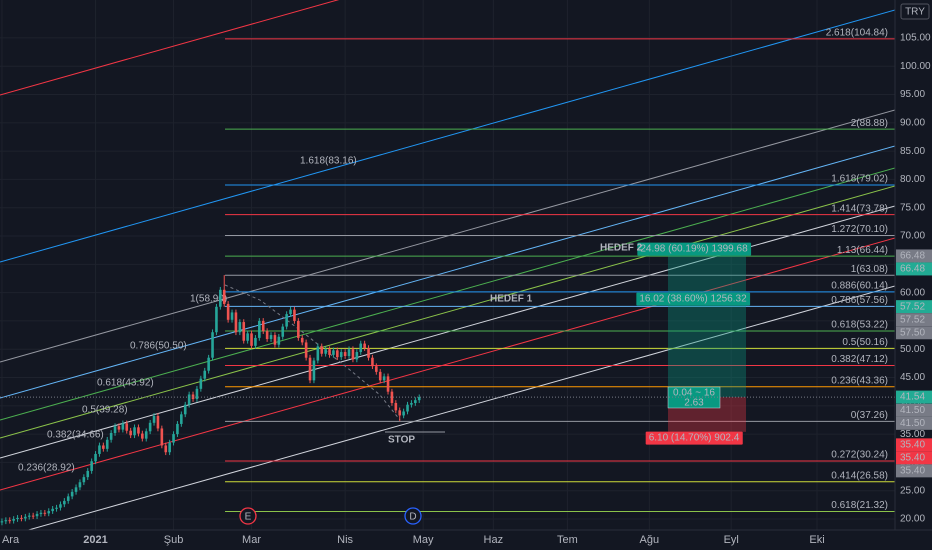 The image size is (932, 550). What do you see at coordinates (869, 123) in the screenshot?
I see `fib-label: 2(88.88)` at bounding box center [869, 123].